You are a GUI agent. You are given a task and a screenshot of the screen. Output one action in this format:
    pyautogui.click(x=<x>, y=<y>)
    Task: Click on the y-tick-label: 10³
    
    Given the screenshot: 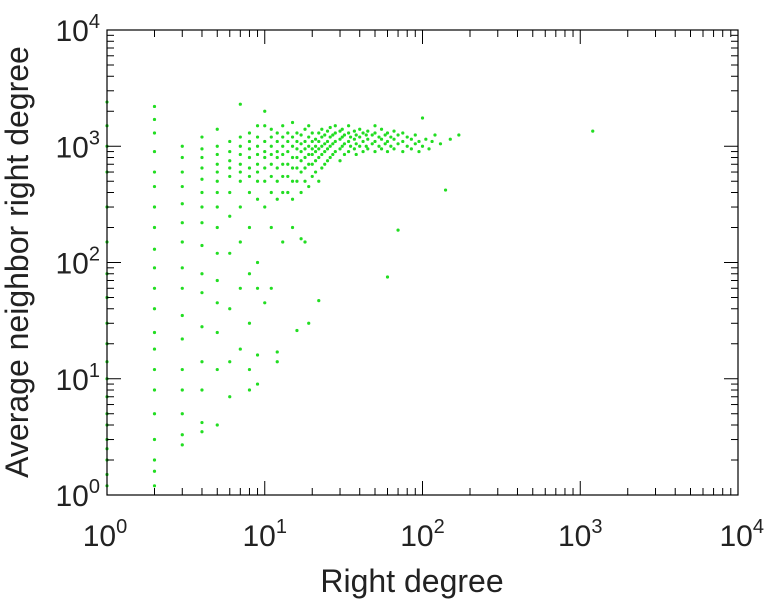 What is the action you would take?
    pyautogui.click(x=78, y=145)
    